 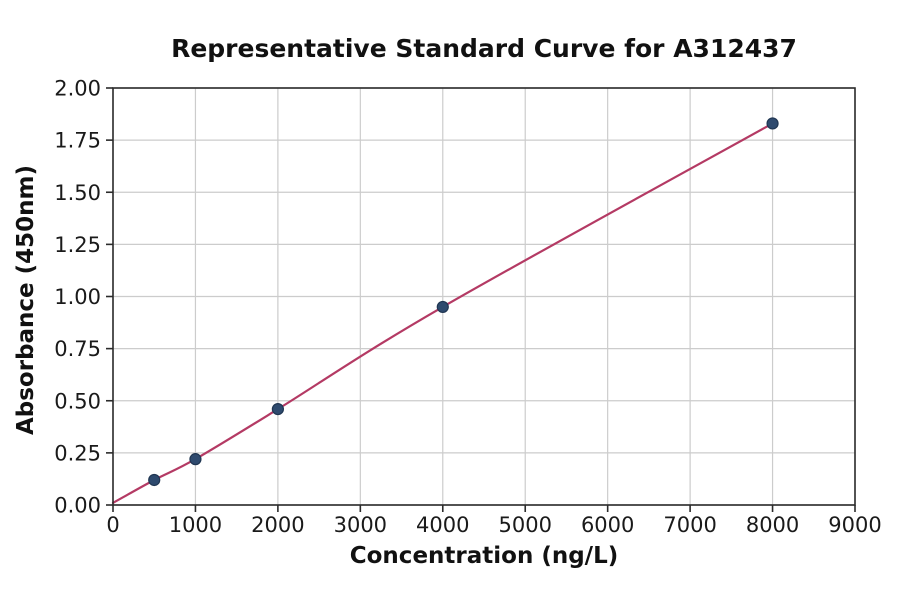 I want to click on x-tick-label: 6000, so click(x=607, y=525).